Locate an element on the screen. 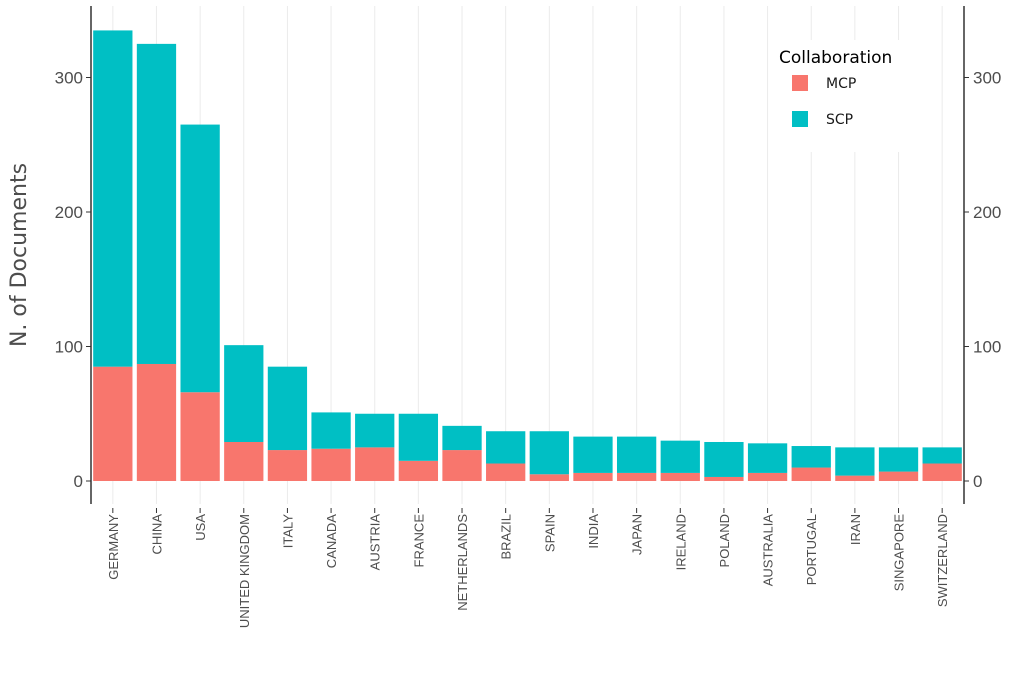 The height and width of the screenshot is (696, 1024). bar-mcp-japan is located at coordinates (636, 476).